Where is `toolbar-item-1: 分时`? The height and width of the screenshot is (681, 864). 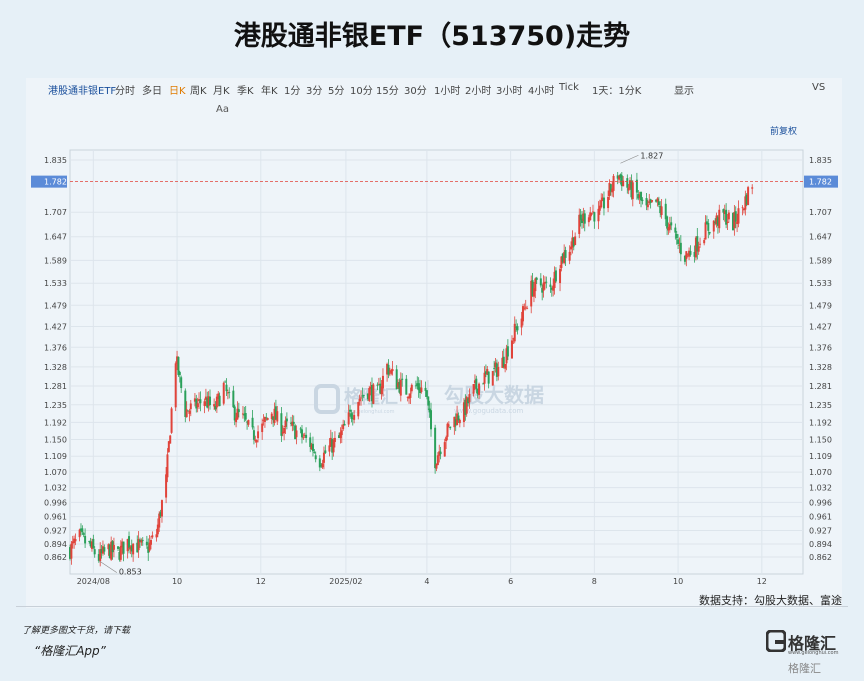
toolbar-item-1: 分时 is located at coordinates (125, 91).